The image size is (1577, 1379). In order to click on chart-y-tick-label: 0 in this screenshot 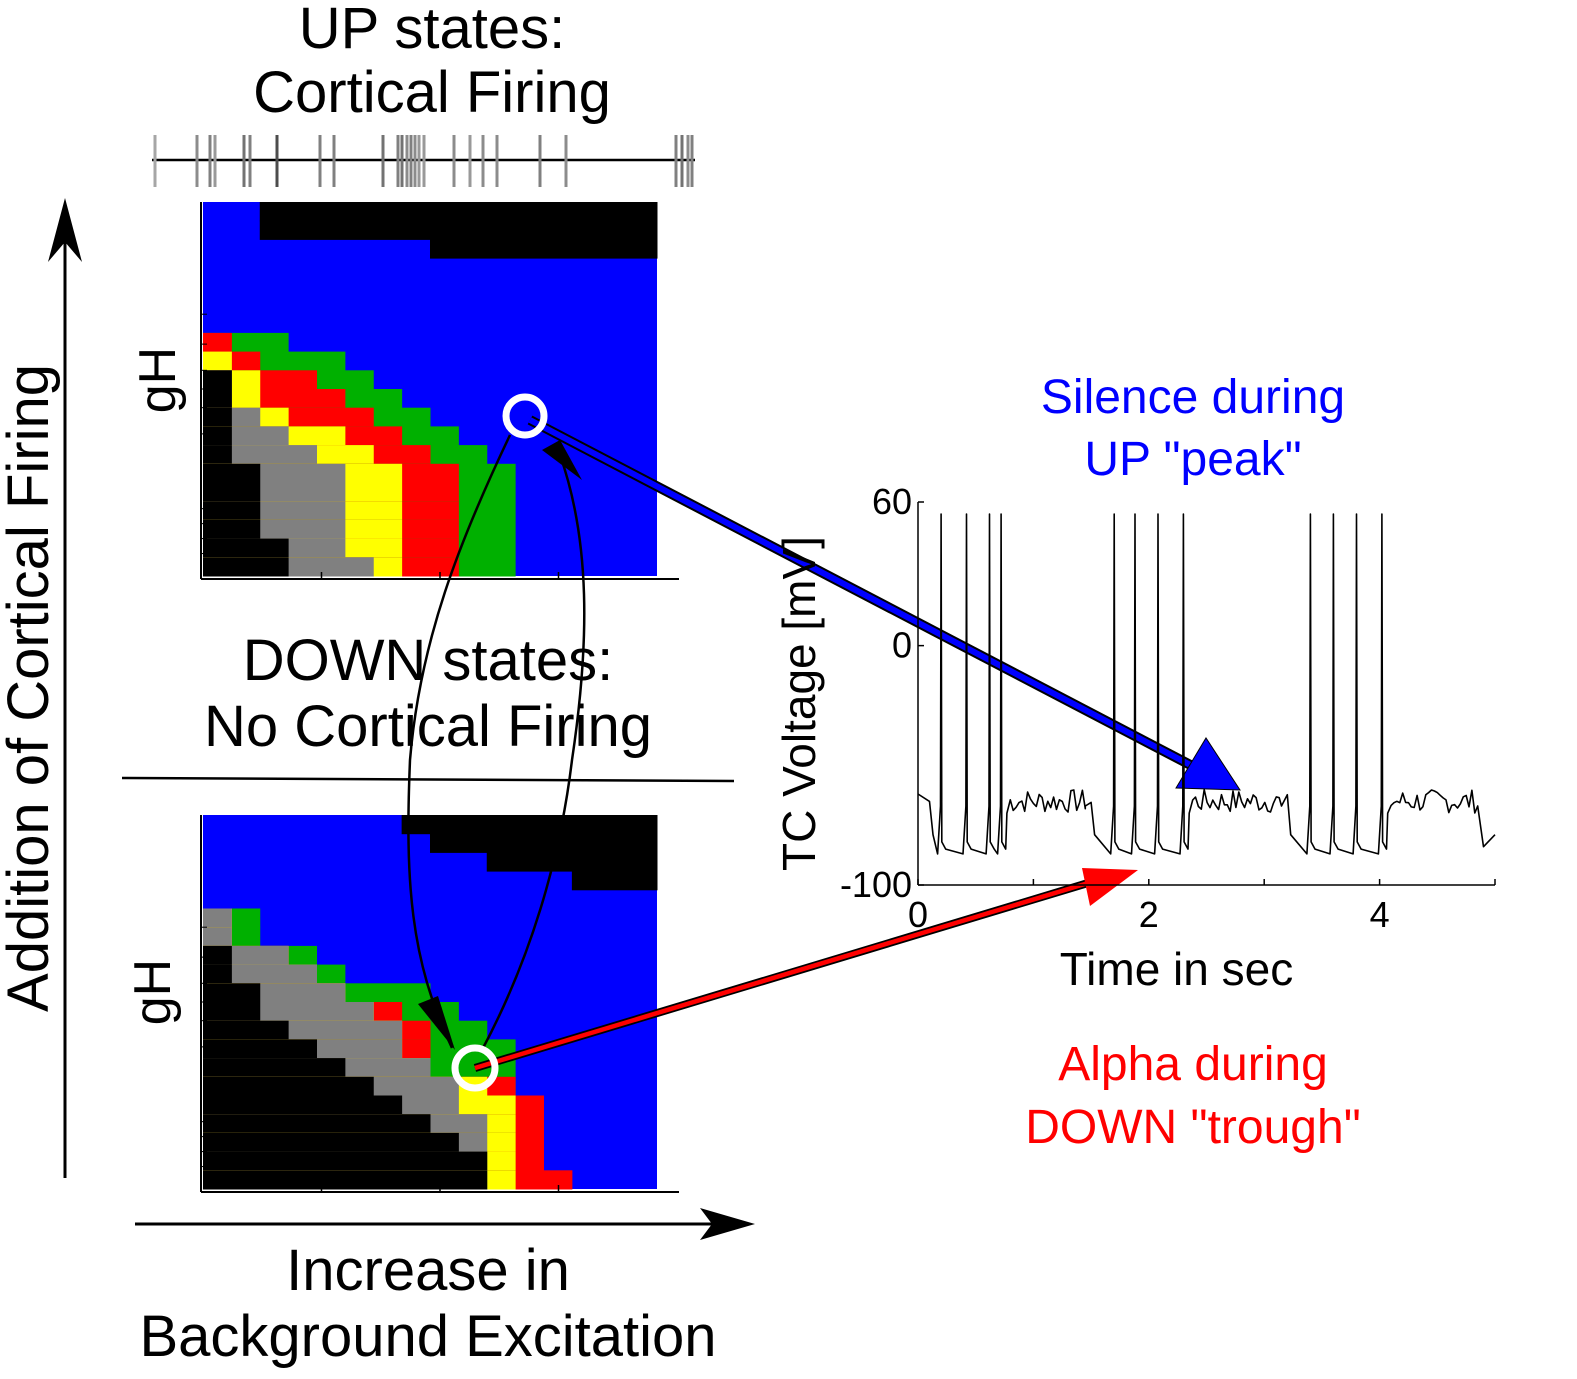, I will do `click(902, 645)`.